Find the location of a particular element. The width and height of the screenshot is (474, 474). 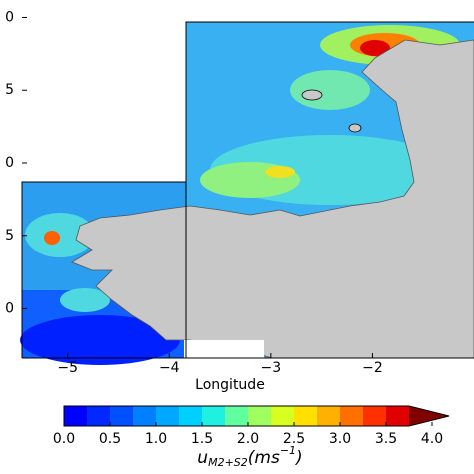

x-tick-label: −3 is located at coordinates (271, 368).